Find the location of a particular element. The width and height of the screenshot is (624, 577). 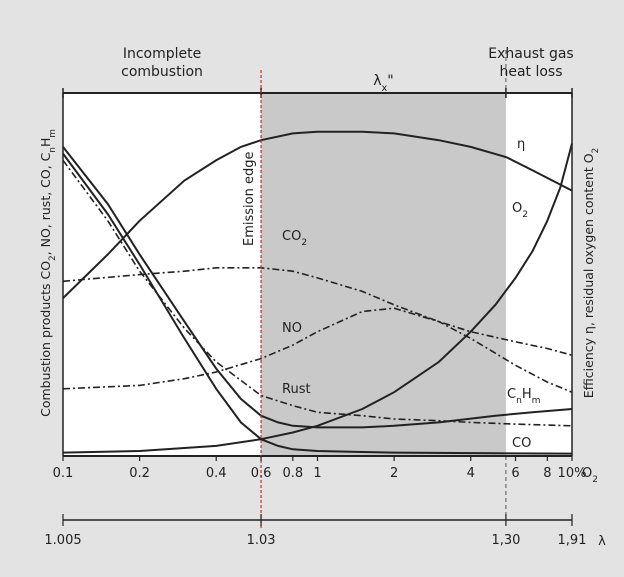

x-tick-label: 10% is located at coordinates (572, 473).